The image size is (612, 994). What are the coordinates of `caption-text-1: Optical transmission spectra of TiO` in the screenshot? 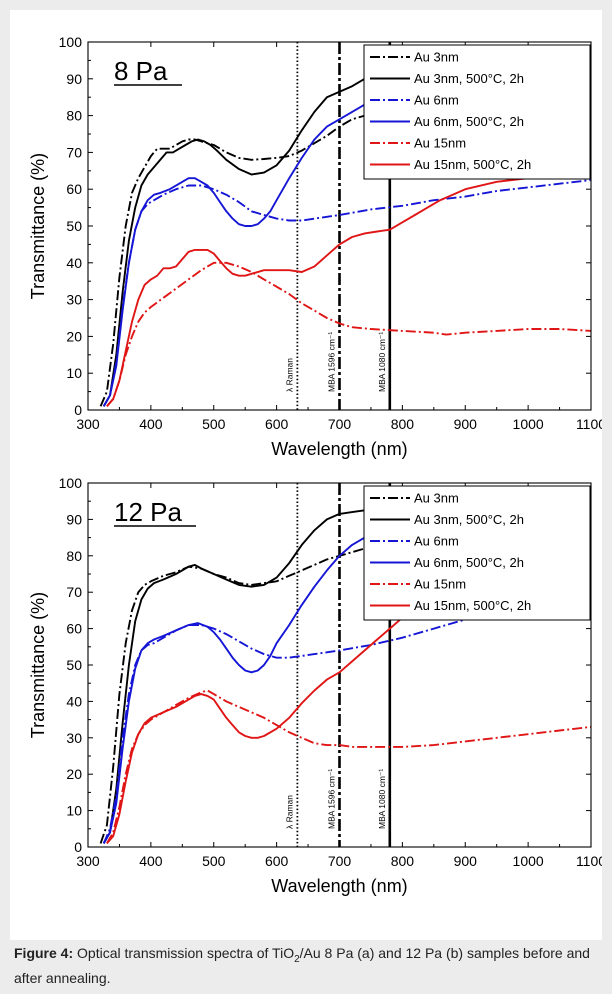 It's located at (184, 953).